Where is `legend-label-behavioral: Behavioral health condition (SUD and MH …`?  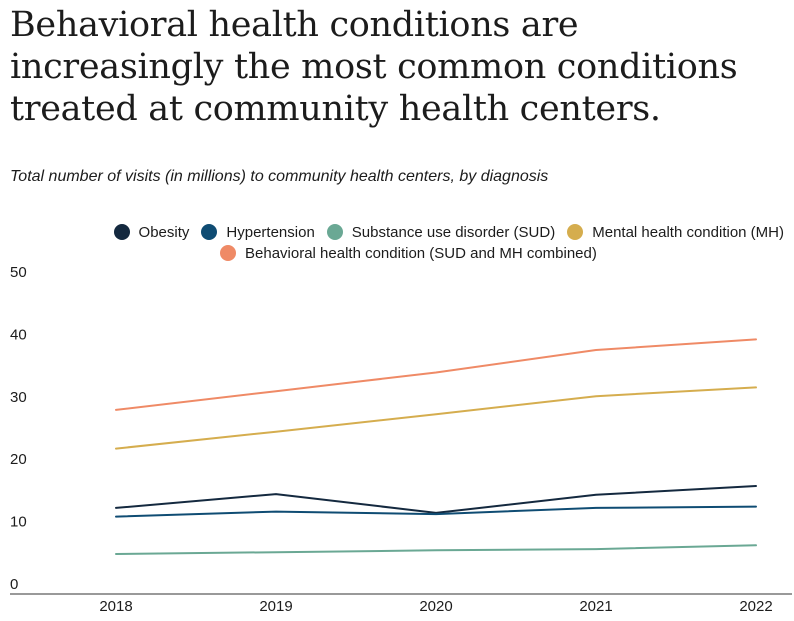
legend-label-behavioral: Behavioral health condition (SUD and MH … is located at coordinates (421, 253).